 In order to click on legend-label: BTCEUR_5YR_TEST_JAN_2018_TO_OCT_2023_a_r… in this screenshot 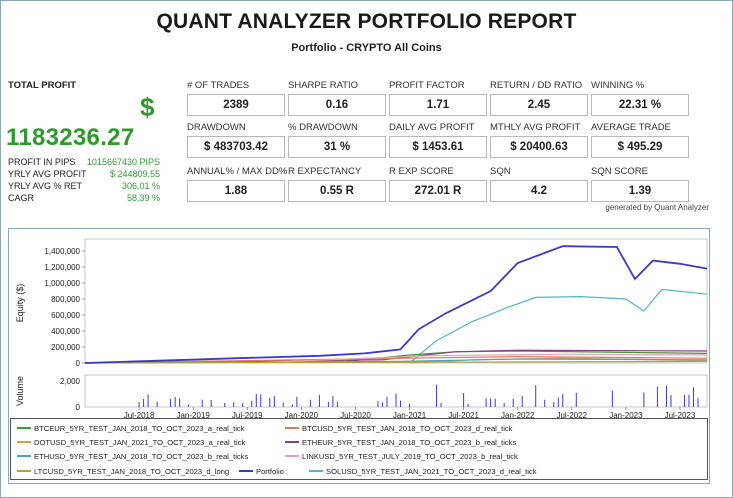, I will do `click(139, 428)`.